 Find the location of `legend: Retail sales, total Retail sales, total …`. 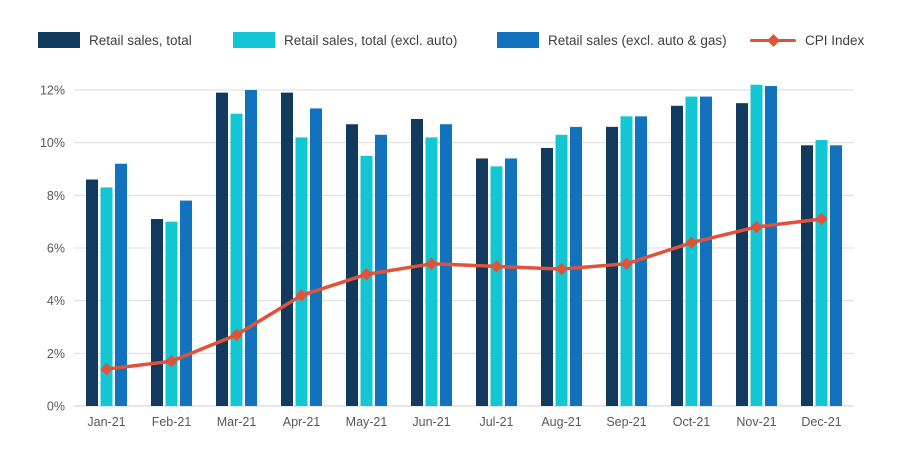

legend: Retail sales, total Retail sales, total … is located at coordinates (450, 32).